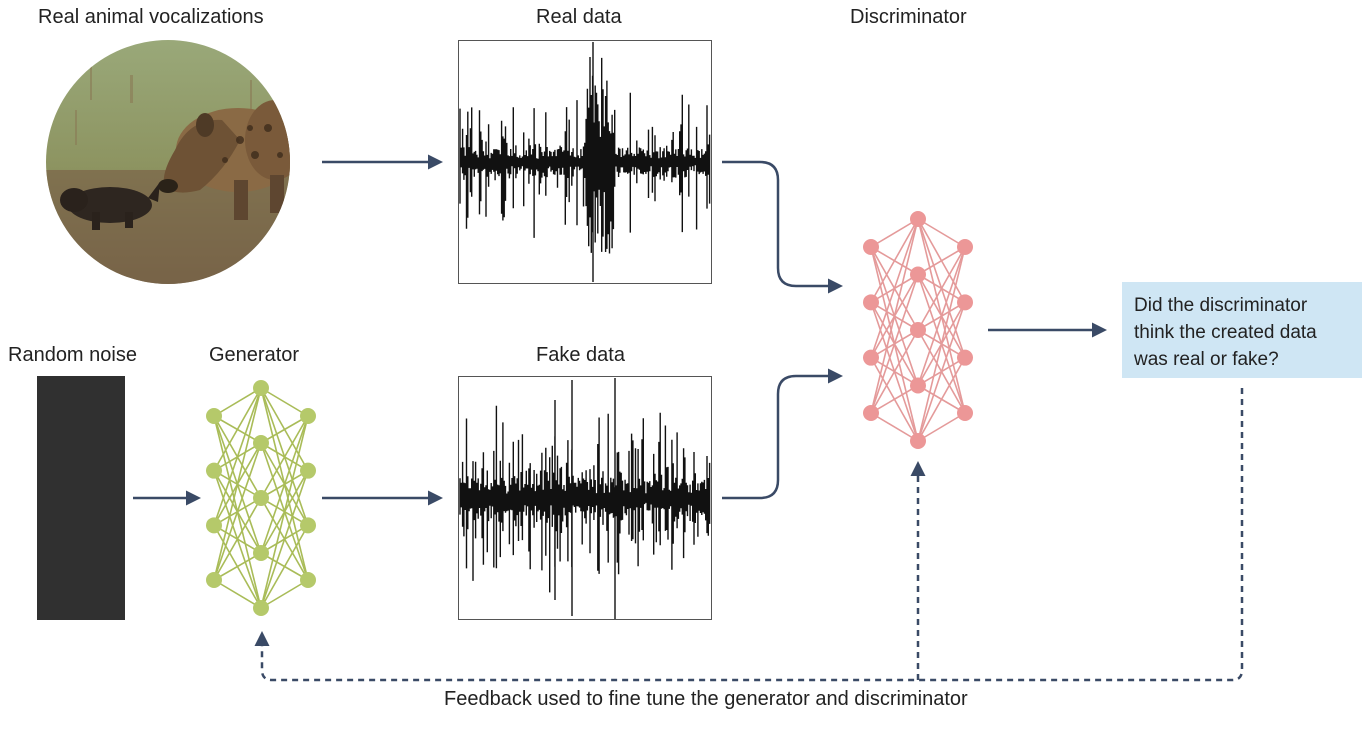  I want to click on fake-data-waveform, so click(585, 498).